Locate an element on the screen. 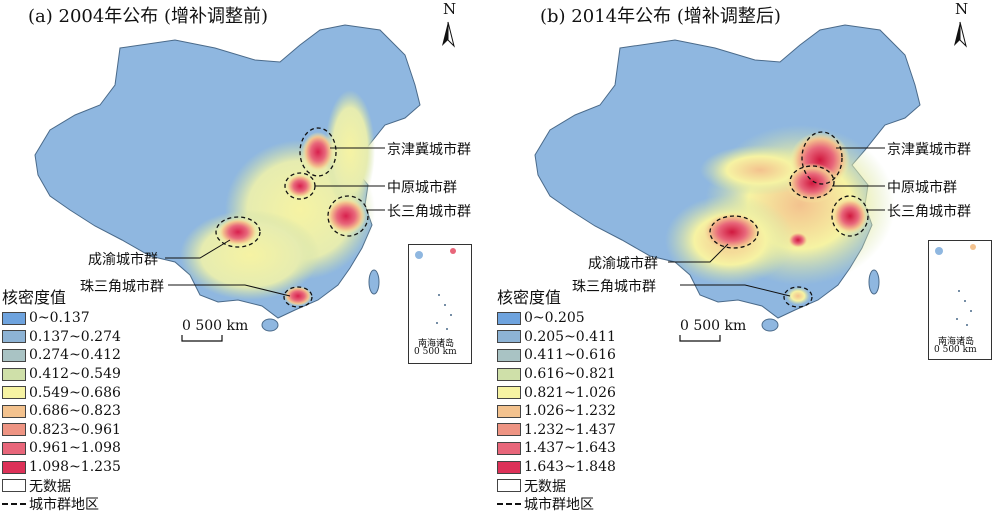 Image resolution: width=1000 pixels, height=514 pixels. panel-a-title: (a) 2004年公布 (增补调整前) is located at coordinates (148, 16).